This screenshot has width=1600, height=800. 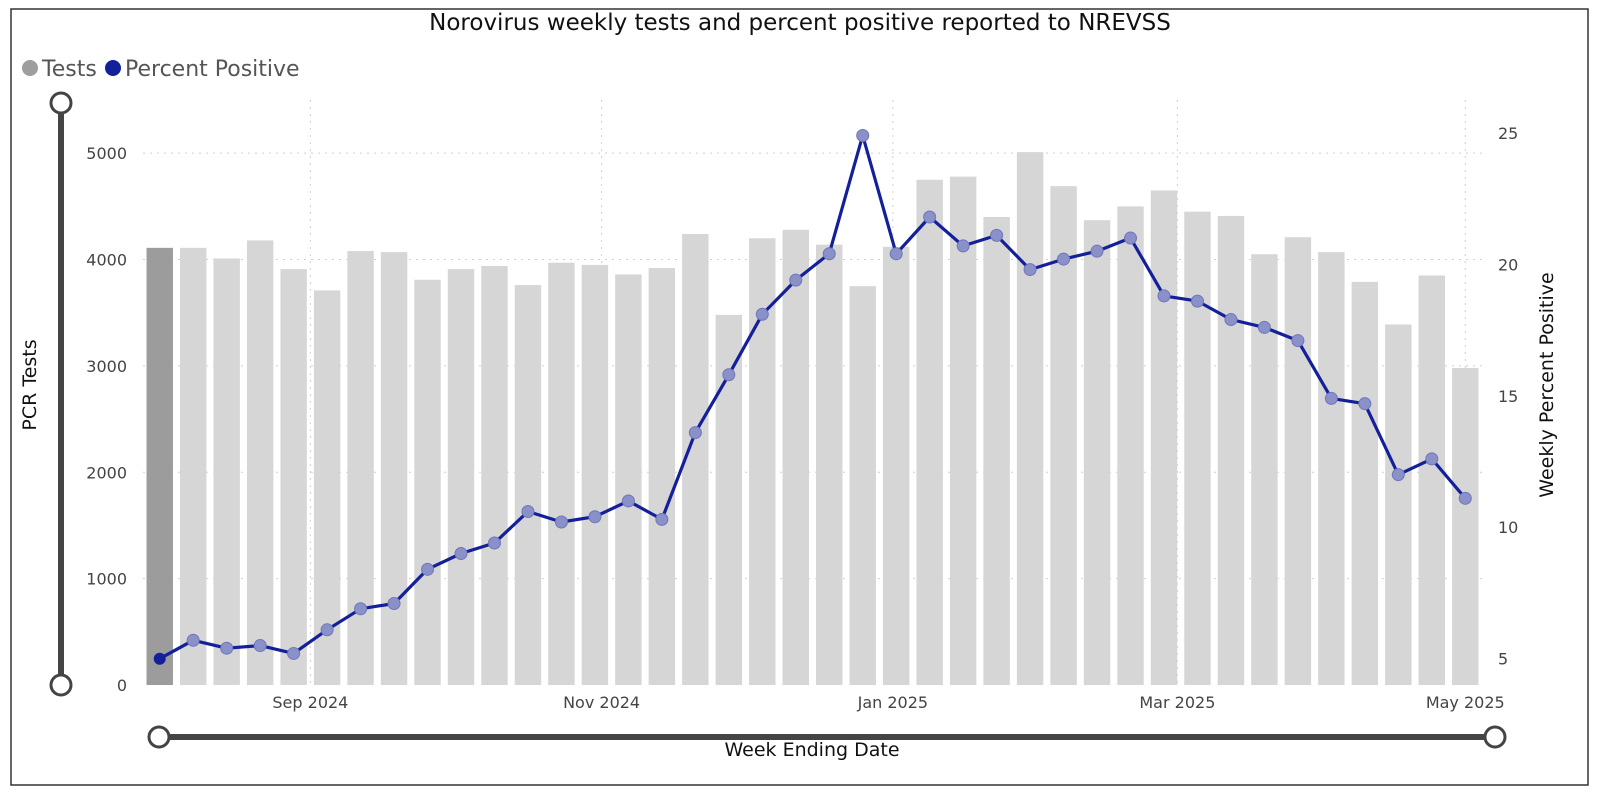 I want to click on vertical-range-slider, so click(x=61, y=394).